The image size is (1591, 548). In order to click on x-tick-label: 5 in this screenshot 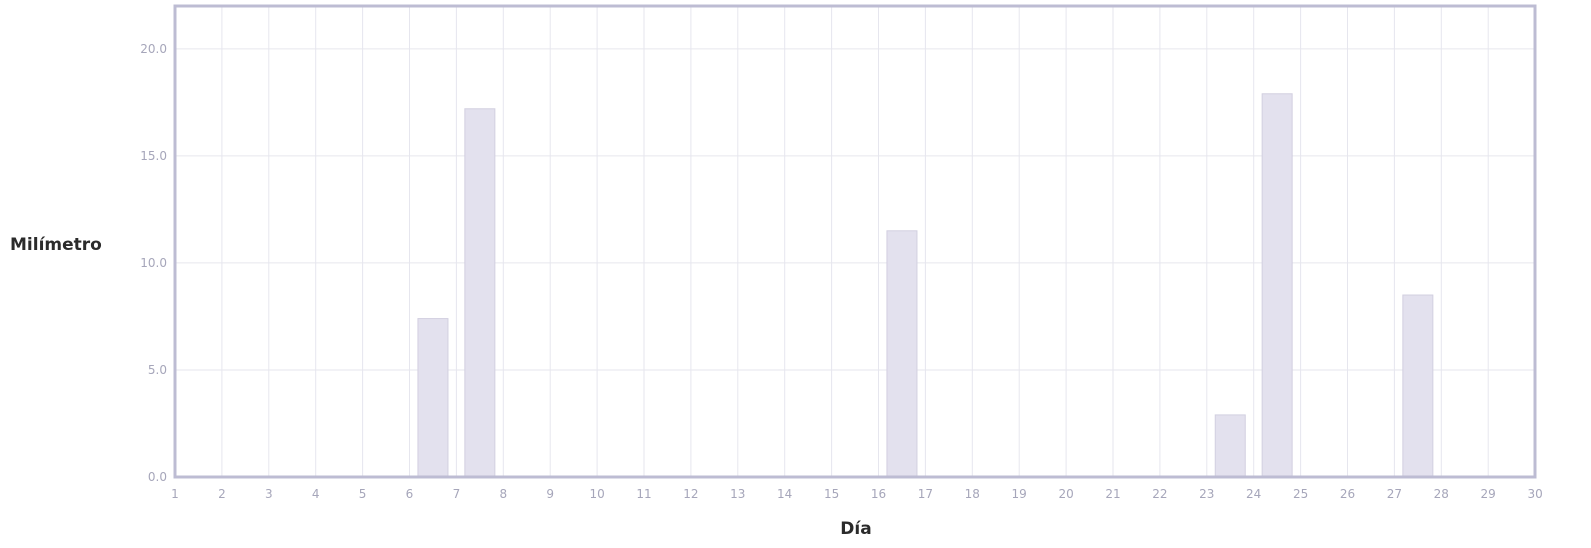, I will do `click(363, 494)`.